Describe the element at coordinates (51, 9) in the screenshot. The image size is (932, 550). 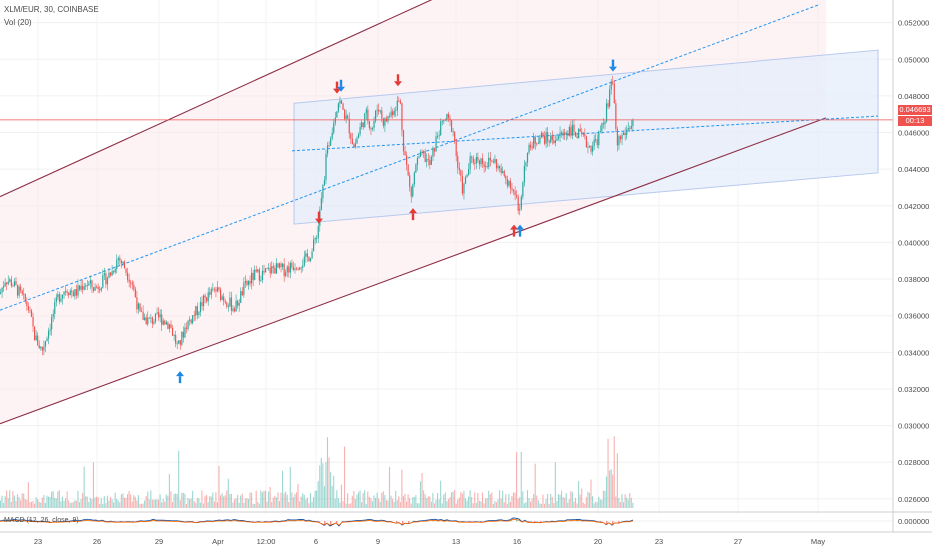
I see `symbol-title: XLM/EUR, 30, COINBASE` at that location.